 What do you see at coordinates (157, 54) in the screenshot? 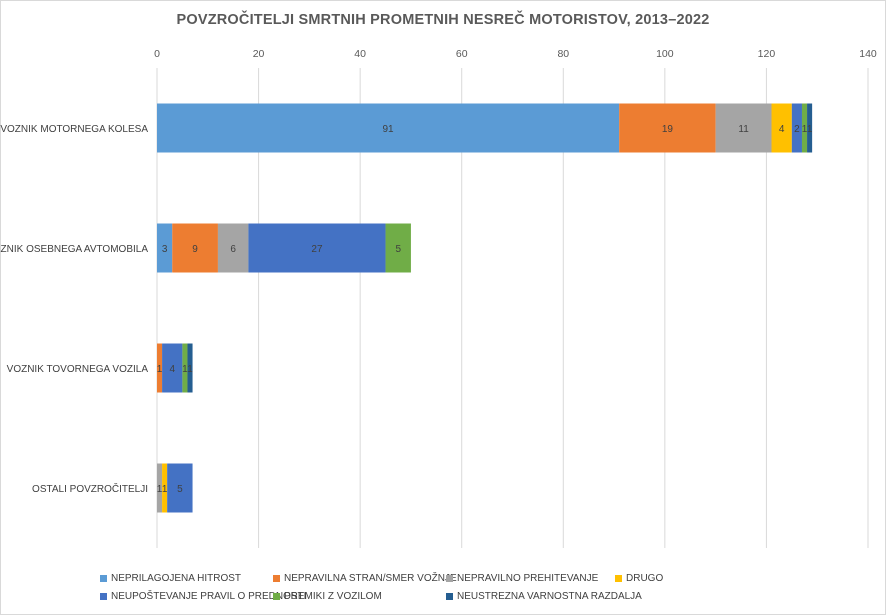
I see `x-tick-label: 0` at bounding box center [157, 54].